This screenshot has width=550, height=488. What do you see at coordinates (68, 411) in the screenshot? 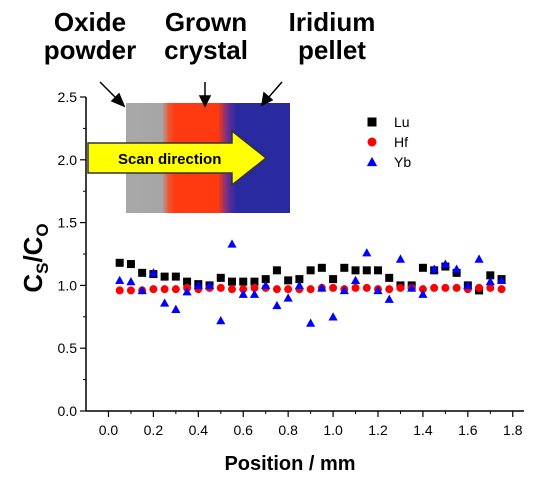
I see `y-tick-label: 0.0` at bounding box center [68, 411].